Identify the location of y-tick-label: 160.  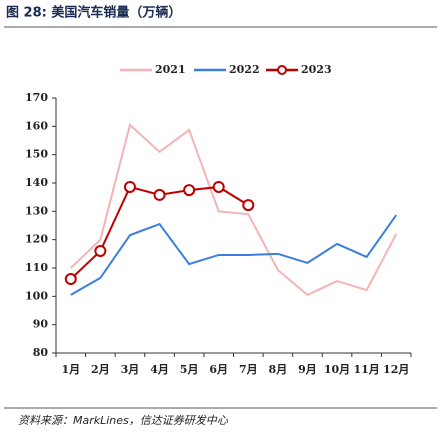
(36, 125).